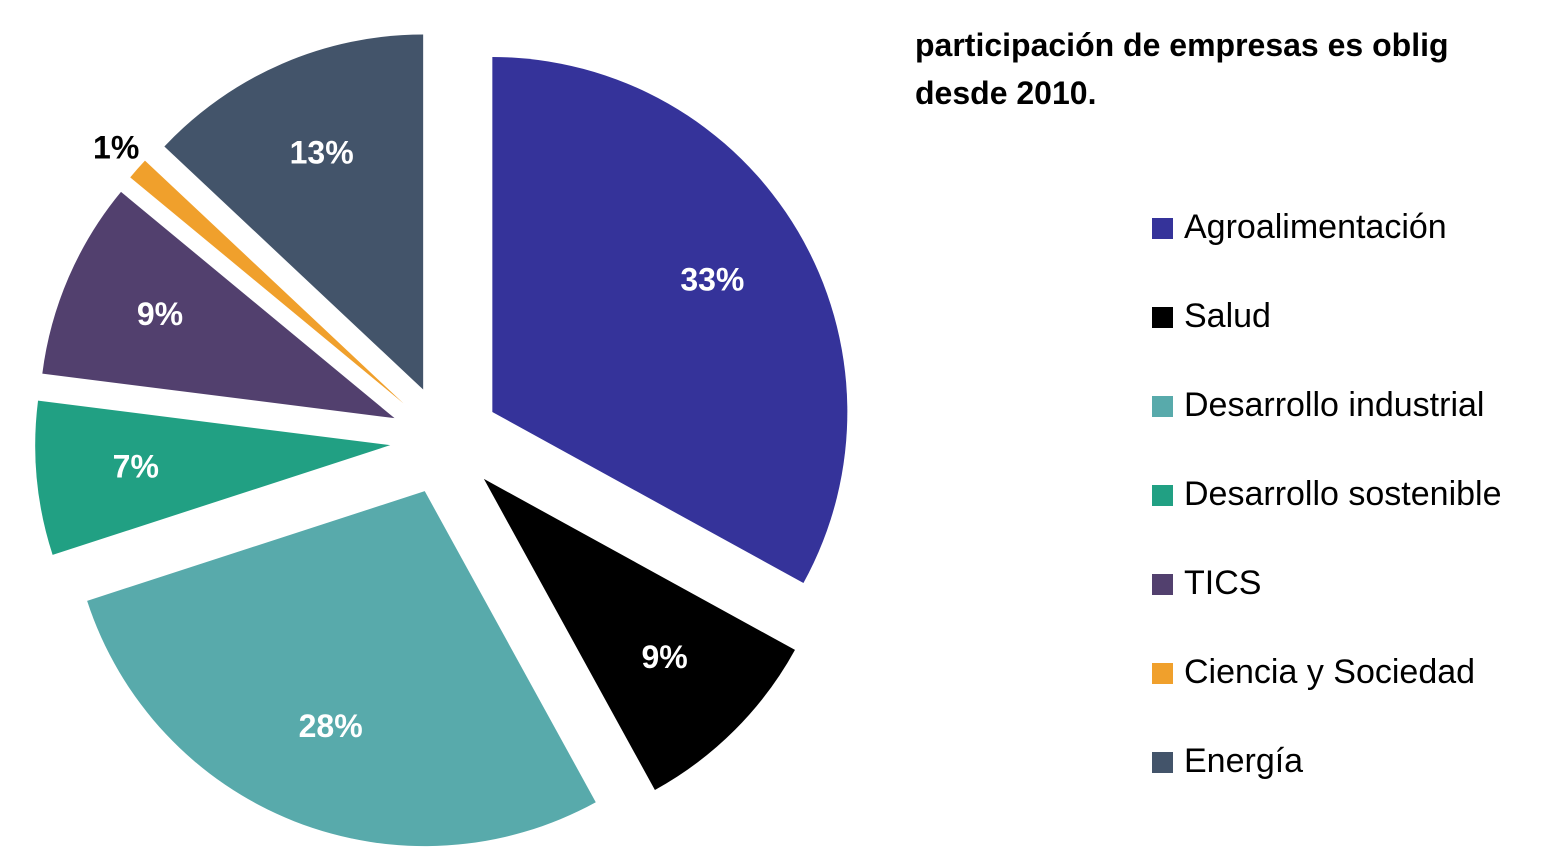 Image resolution: width=1555 pixels, height=856 pixels. Describe the element at coordinates (712, 279) in the screenshot. I see `data-label: 33%` at that location.